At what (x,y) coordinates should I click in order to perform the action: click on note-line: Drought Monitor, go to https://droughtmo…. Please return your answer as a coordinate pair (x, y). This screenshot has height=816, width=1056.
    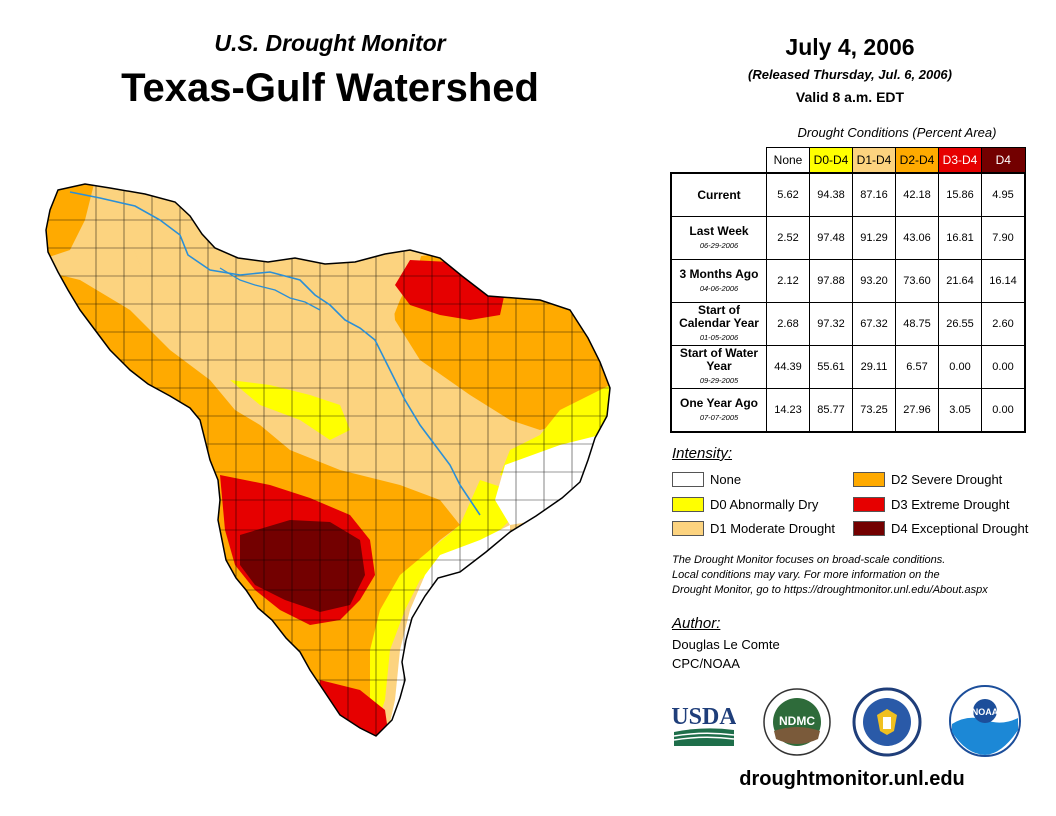
    Looking at the image, I should click on (830, 590).